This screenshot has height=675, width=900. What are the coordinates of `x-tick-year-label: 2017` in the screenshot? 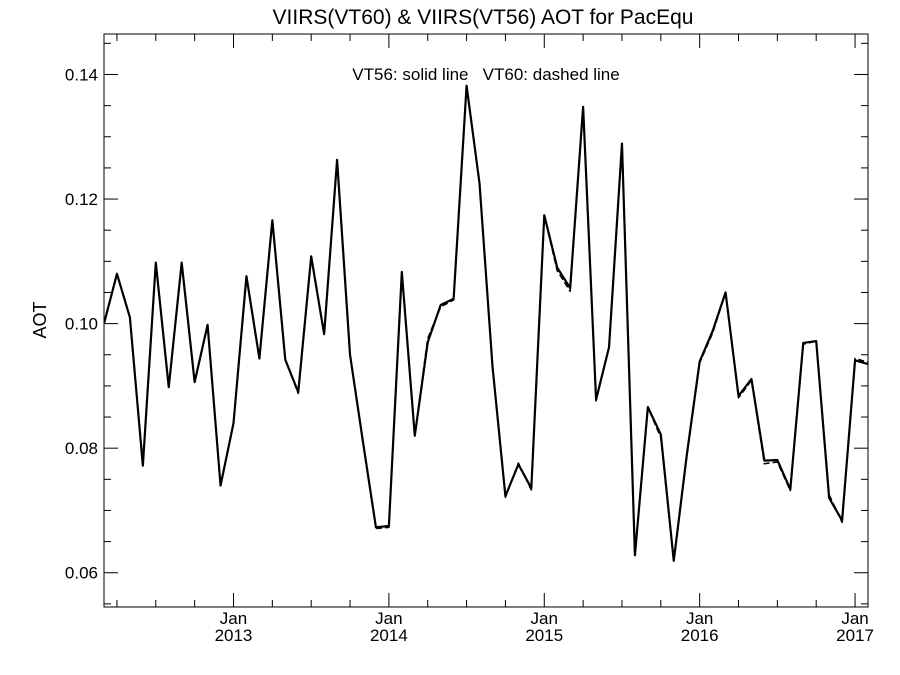 It's located at (855, 635).